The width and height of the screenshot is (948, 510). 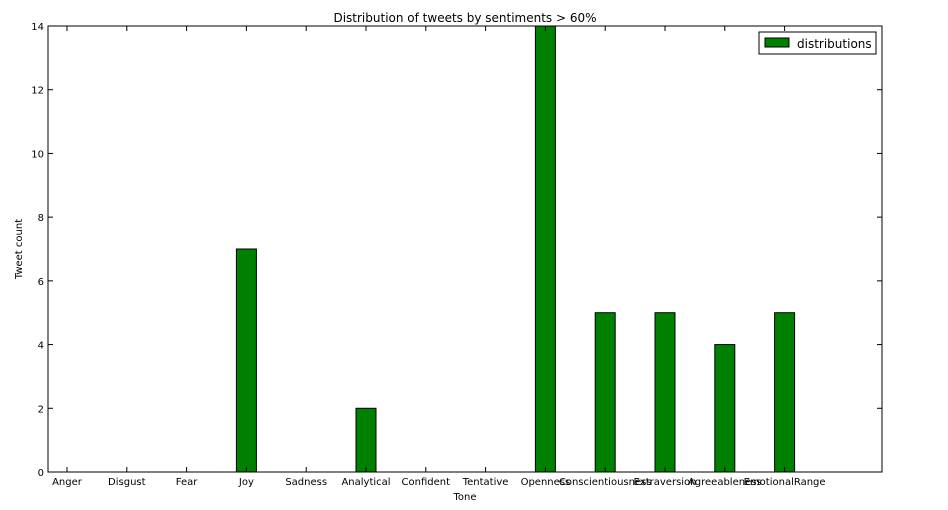 I want to click on y-tick-label: 12, so click(x=37, y=91).